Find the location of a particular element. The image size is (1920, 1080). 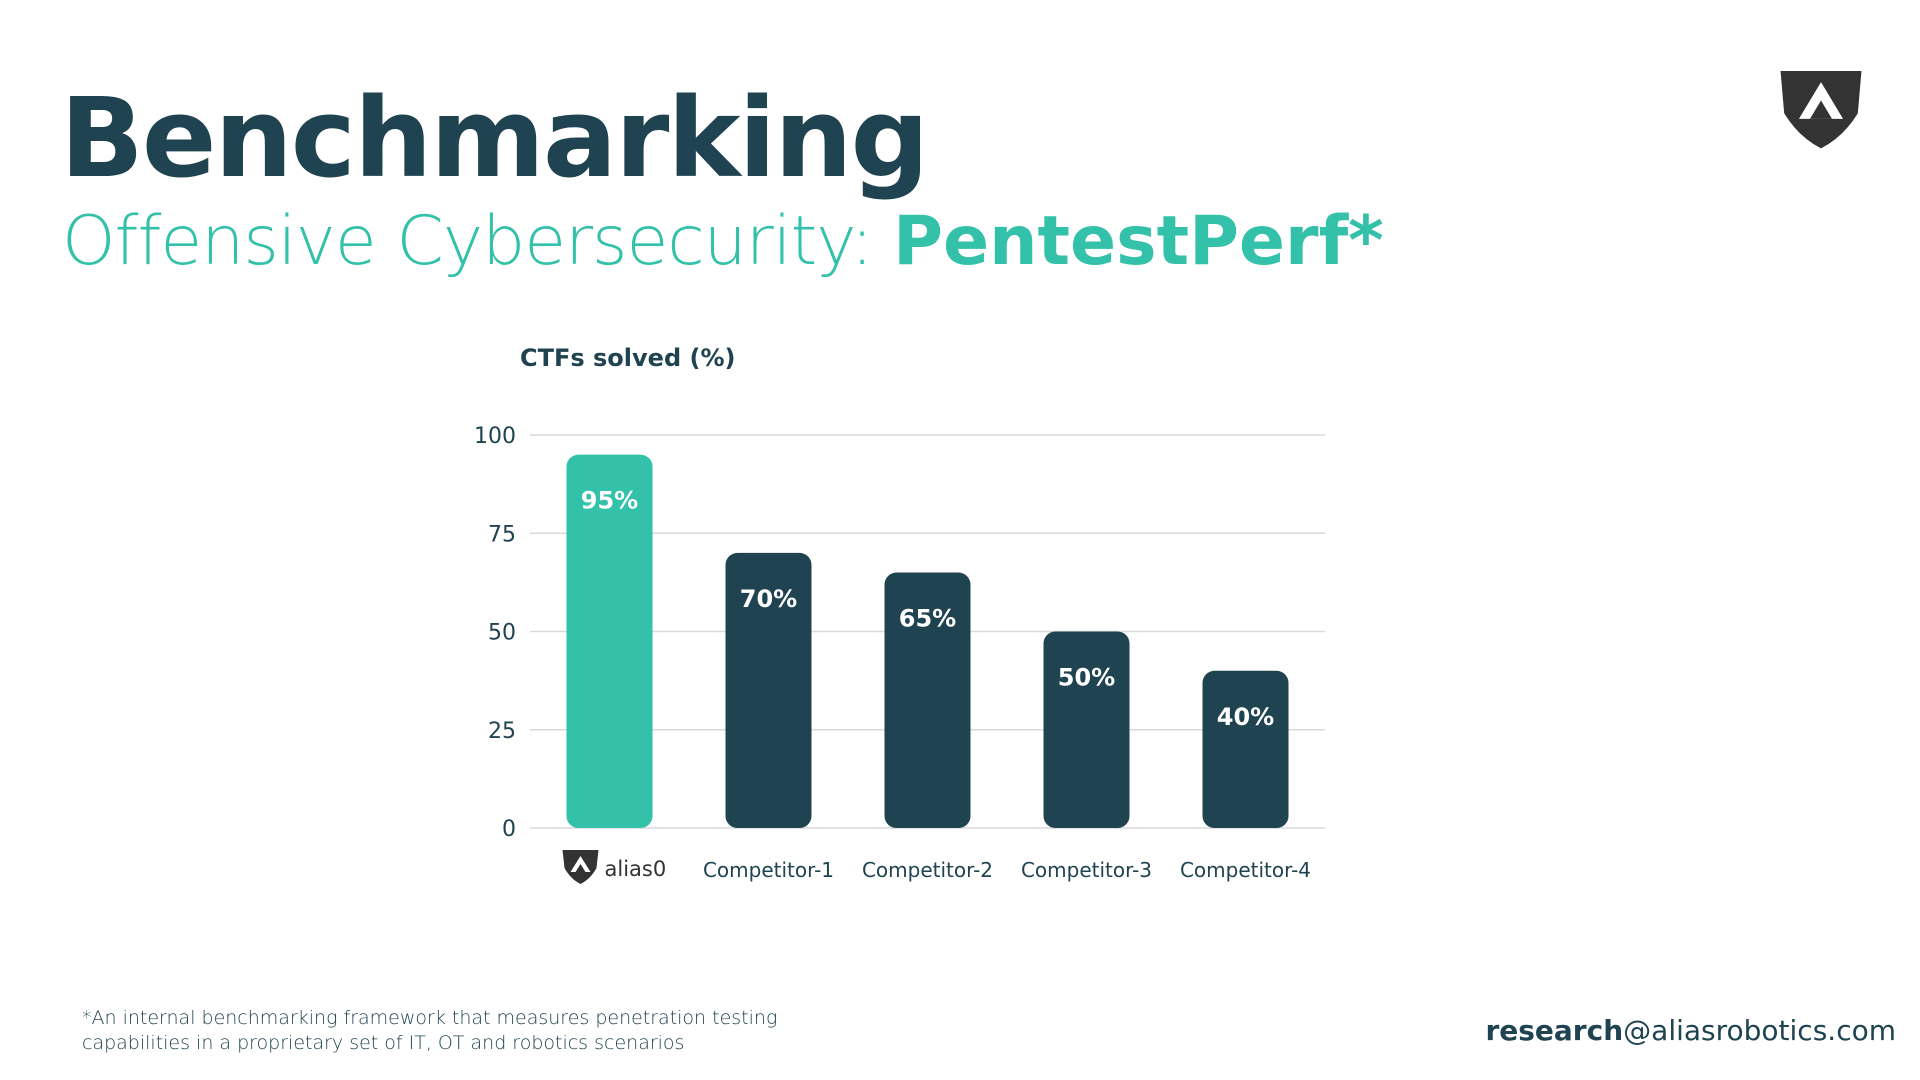

contact-email-user: research is located at coordinates (1554, 1030).